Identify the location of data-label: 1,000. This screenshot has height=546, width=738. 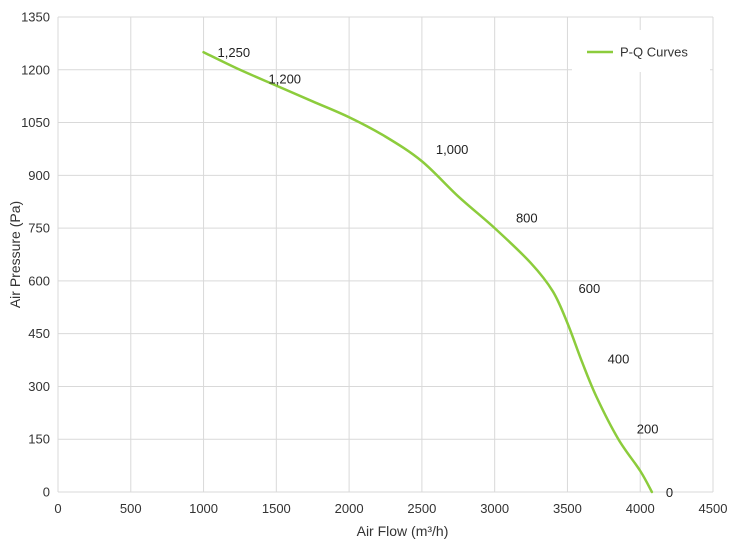
(452, 149).